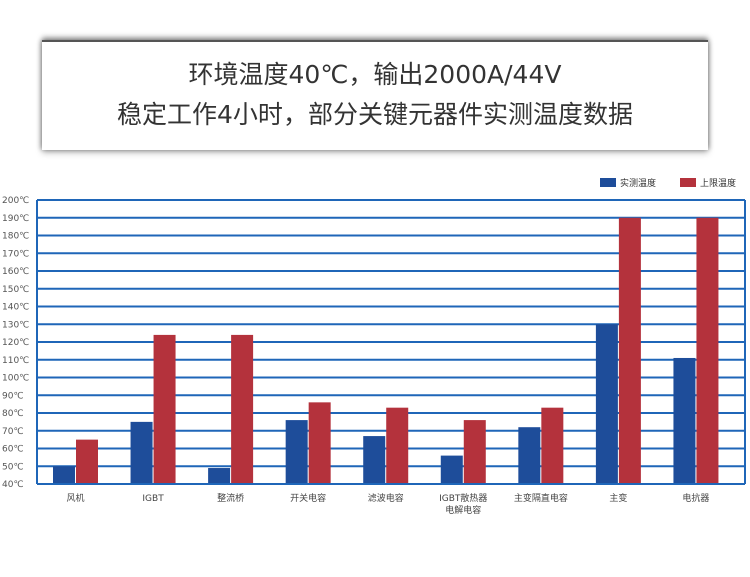 This screenshot has height=577, width=750. Describe the element at coordinates (15, 361) in the screenshot. I see `y-tick-label: 110℃` at that location.